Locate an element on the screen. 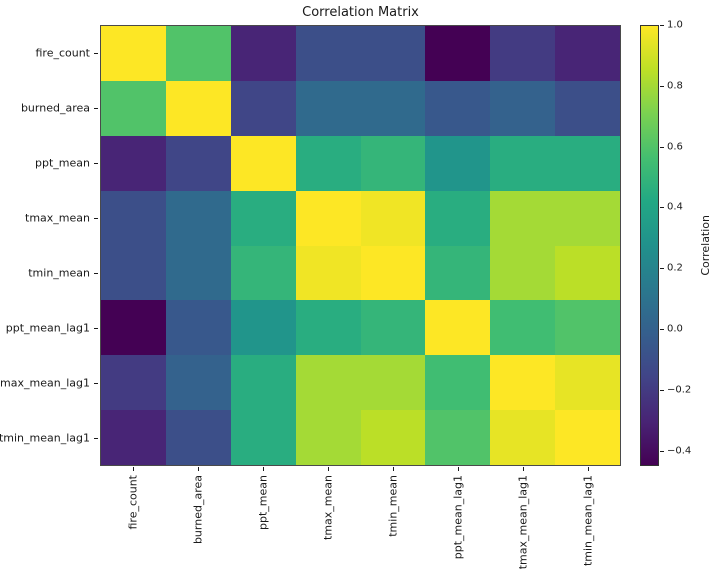  colorbar-tick-label: 1.0 is located at coordinates (675, 25).